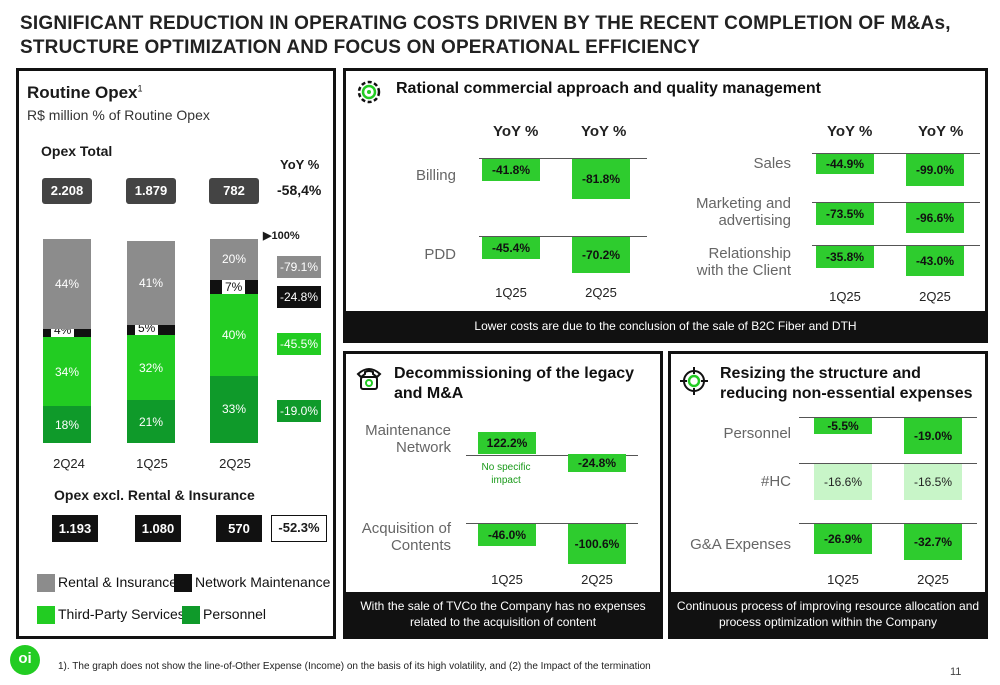 Image resolution: width=1000 pixels, height=685 pixels. I want to click on bar-label: 20%, so click(234, 259).